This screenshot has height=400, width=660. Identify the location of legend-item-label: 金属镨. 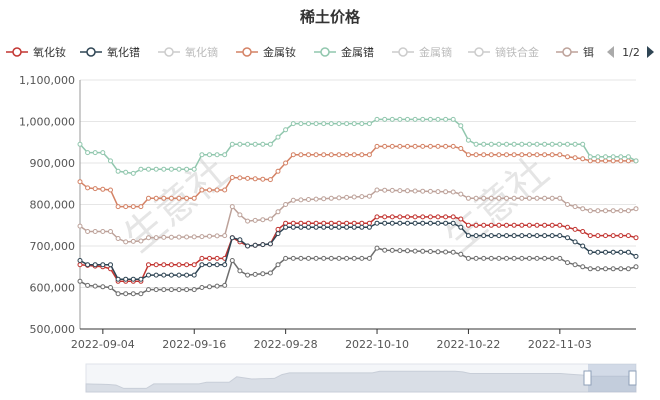
(357, 52).